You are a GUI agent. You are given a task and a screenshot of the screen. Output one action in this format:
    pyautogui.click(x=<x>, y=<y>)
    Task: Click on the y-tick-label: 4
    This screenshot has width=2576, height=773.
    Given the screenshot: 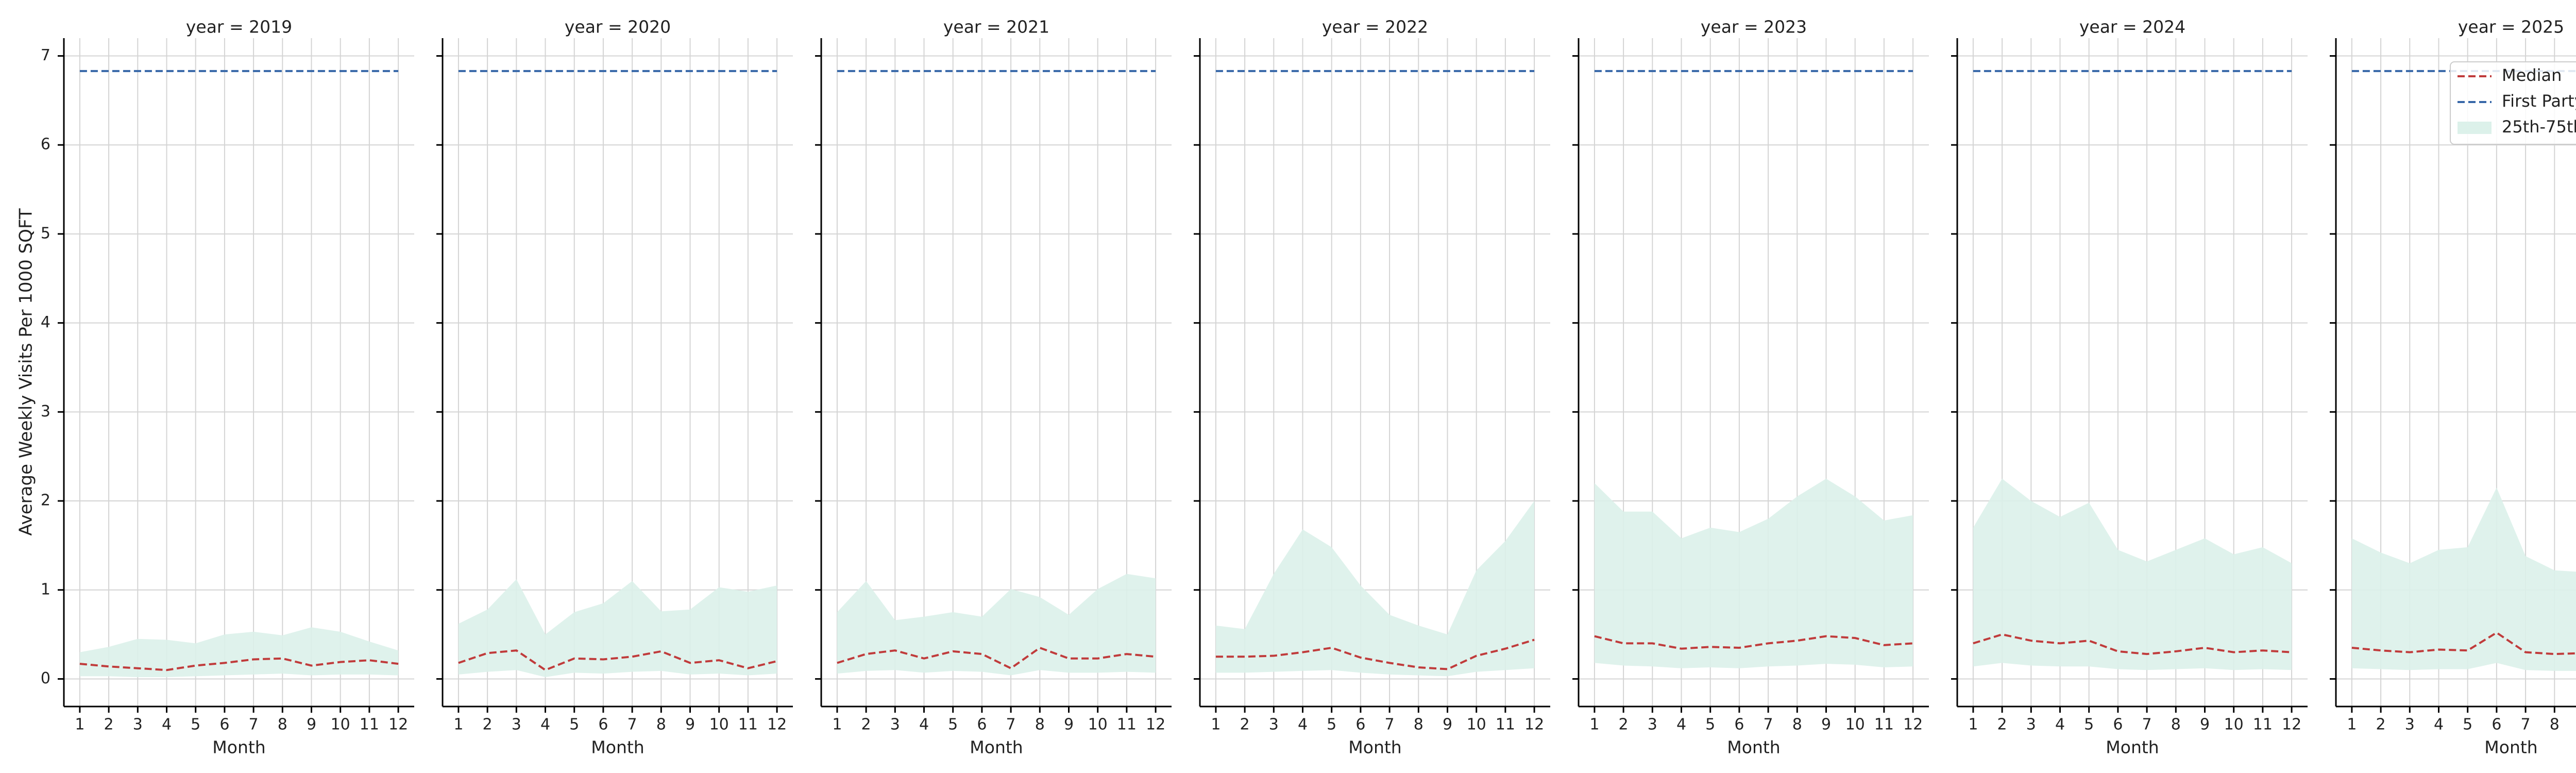 What is the action you would take?
    pyautogui.click(x=45, y=322)
    